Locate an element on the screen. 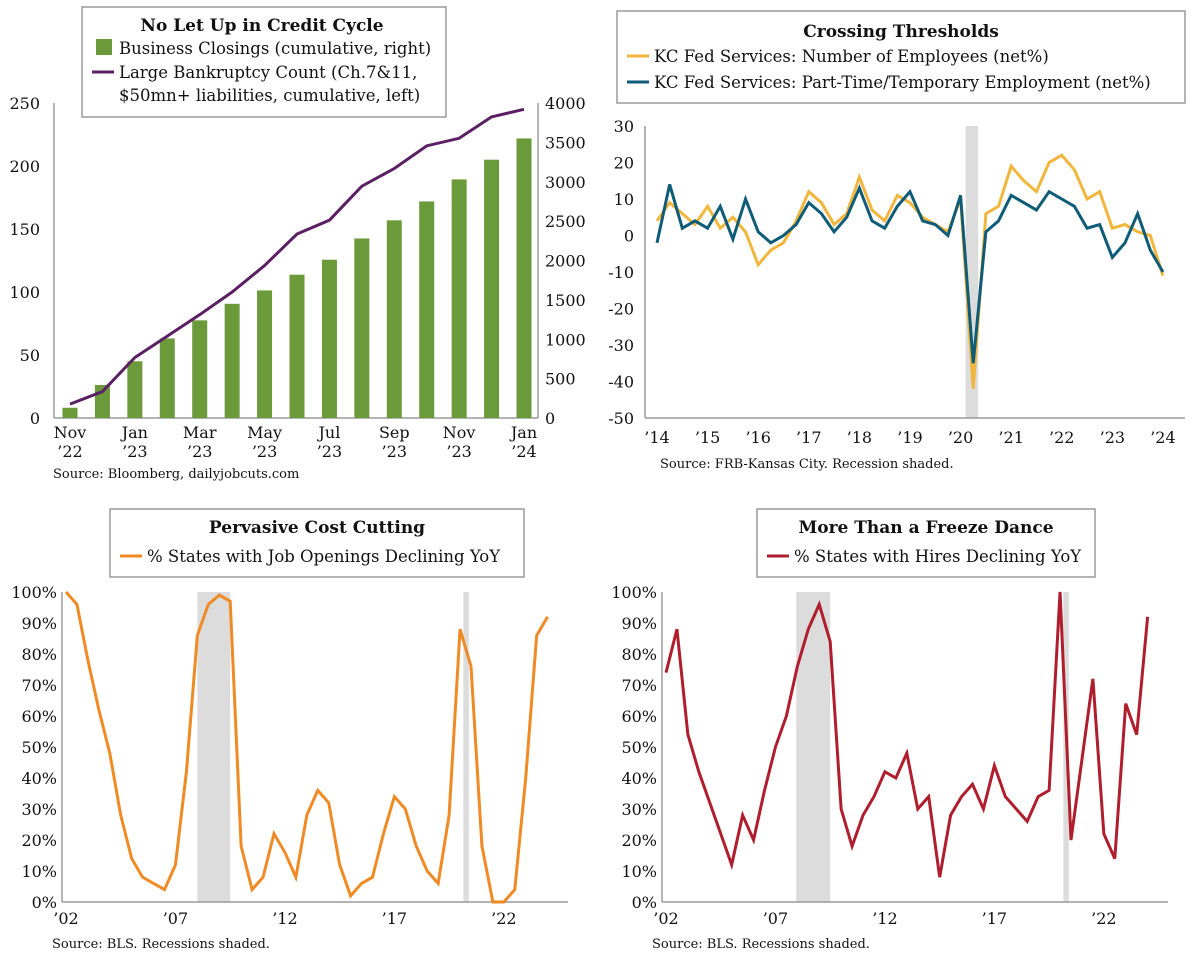 This screenshot has width=1200, height=975. y-right-tick: 4000 is located at coordinates (565, 103).